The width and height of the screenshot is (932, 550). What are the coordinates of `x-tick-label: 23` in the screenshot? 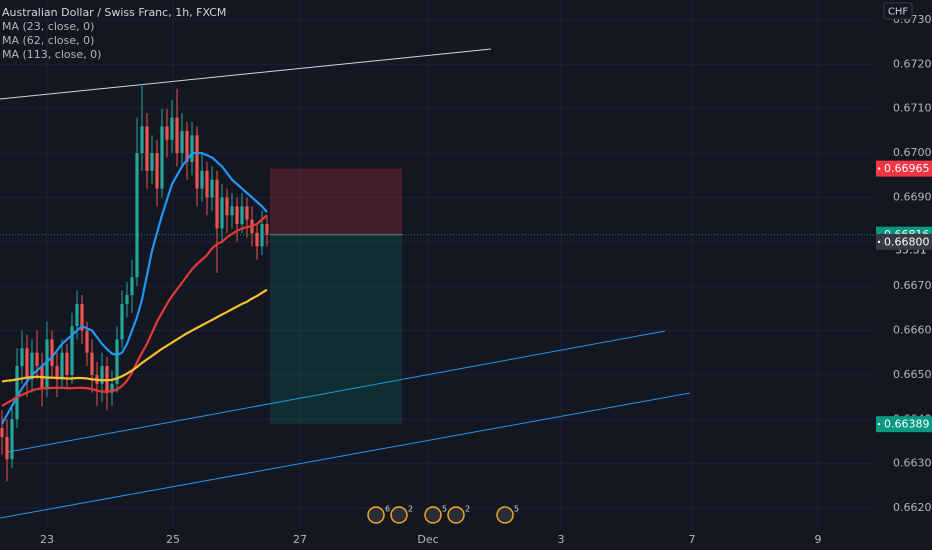 It's located at (47, 539).